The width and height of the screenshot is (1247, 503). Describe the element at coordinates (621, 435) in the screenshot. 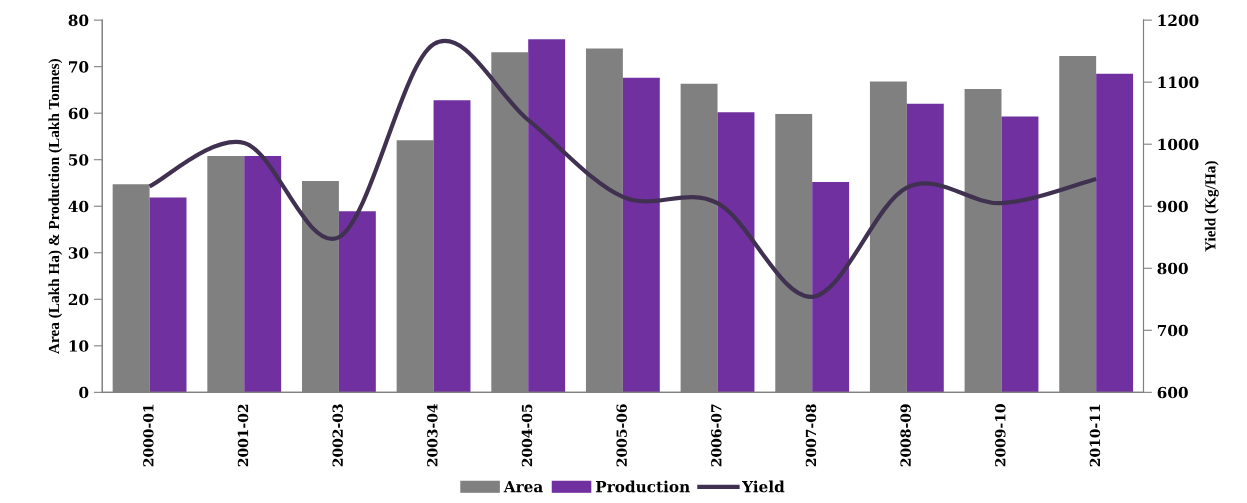

I see `x-tick-label: 2005-06` at that location.